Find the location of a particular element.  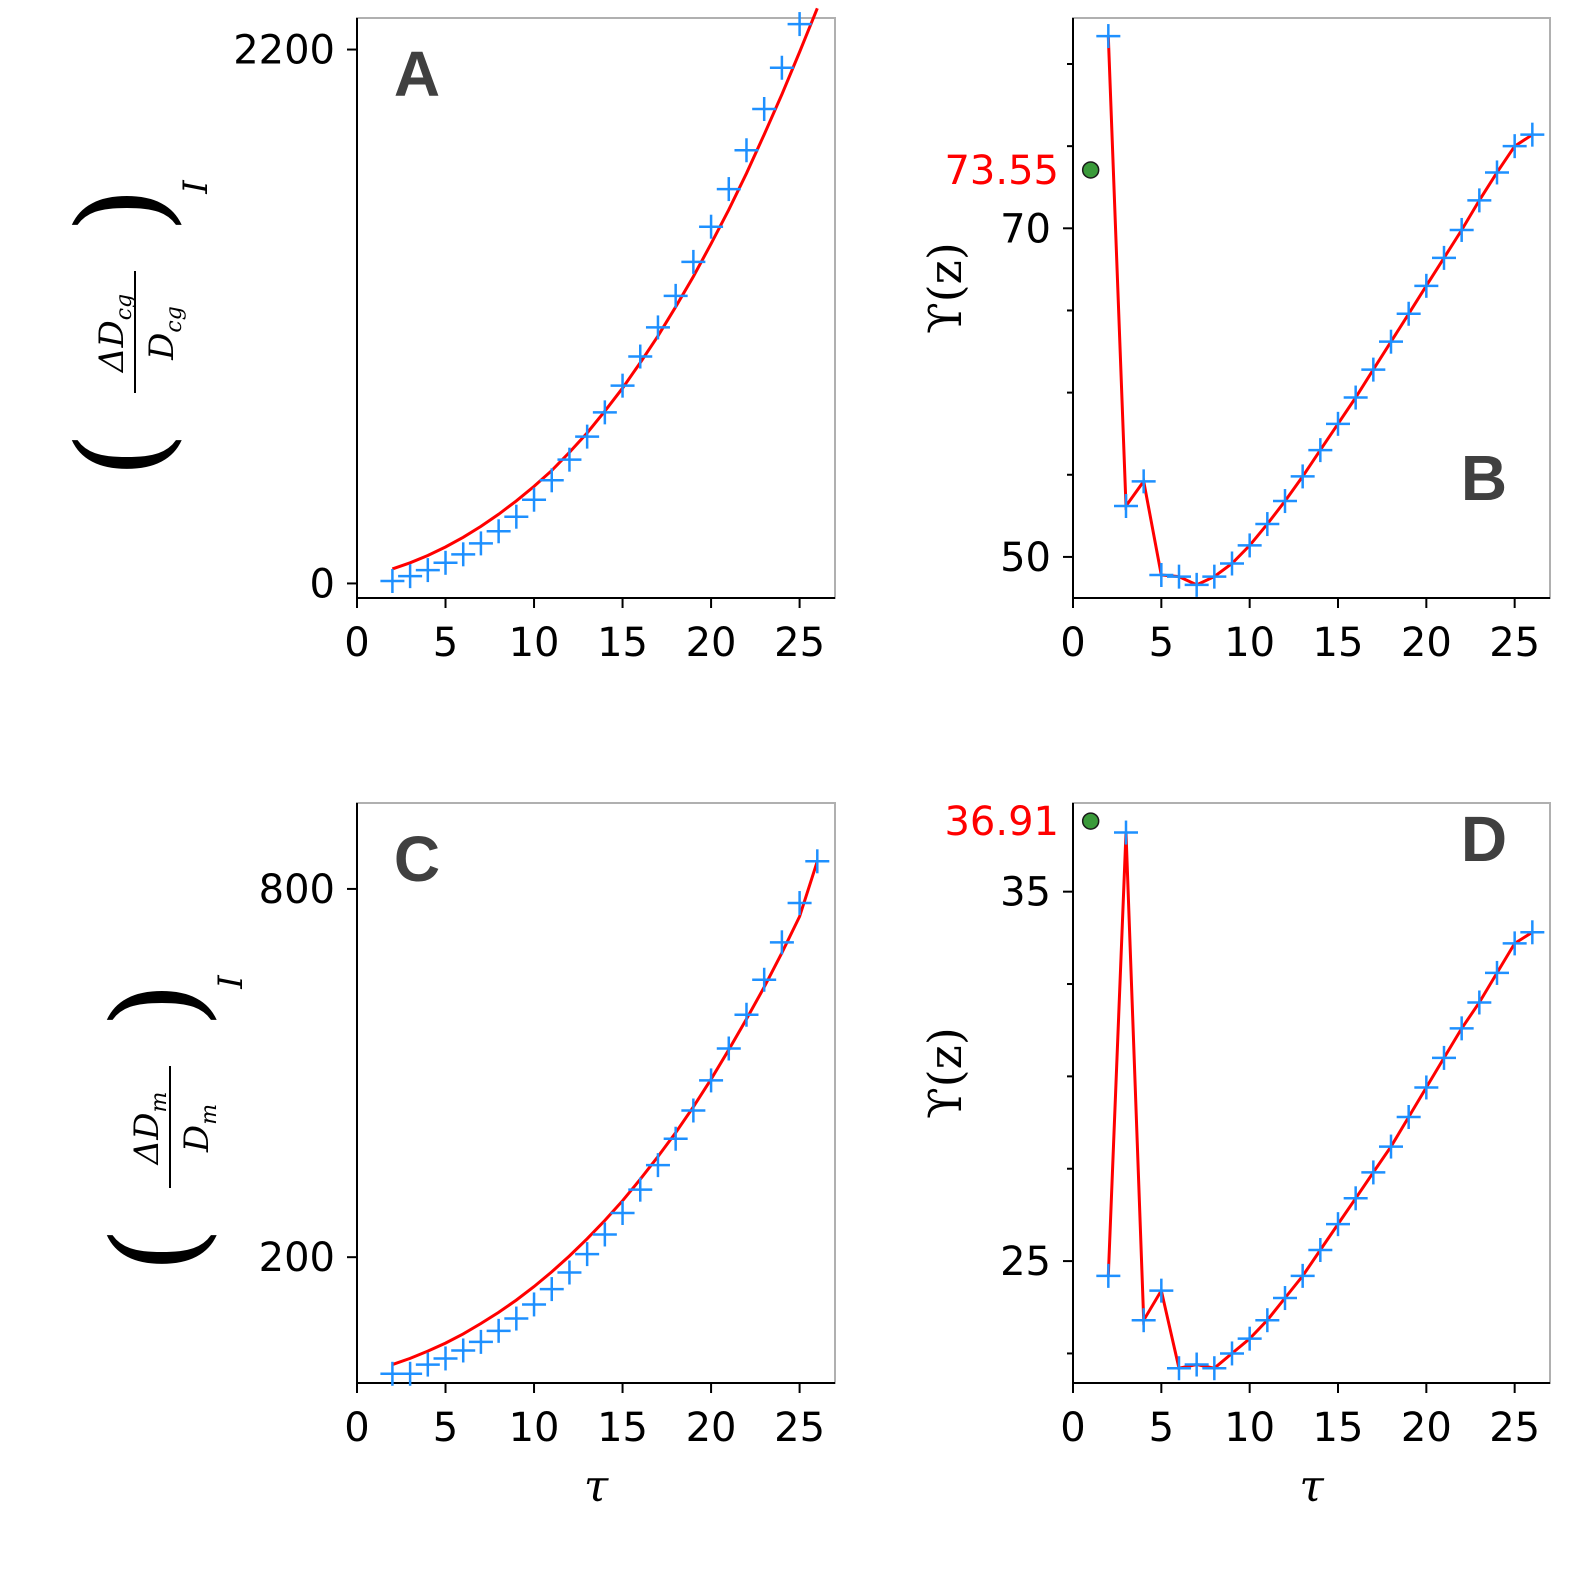

special-point-label: 36.91 is located at coordinates (1001, 822).